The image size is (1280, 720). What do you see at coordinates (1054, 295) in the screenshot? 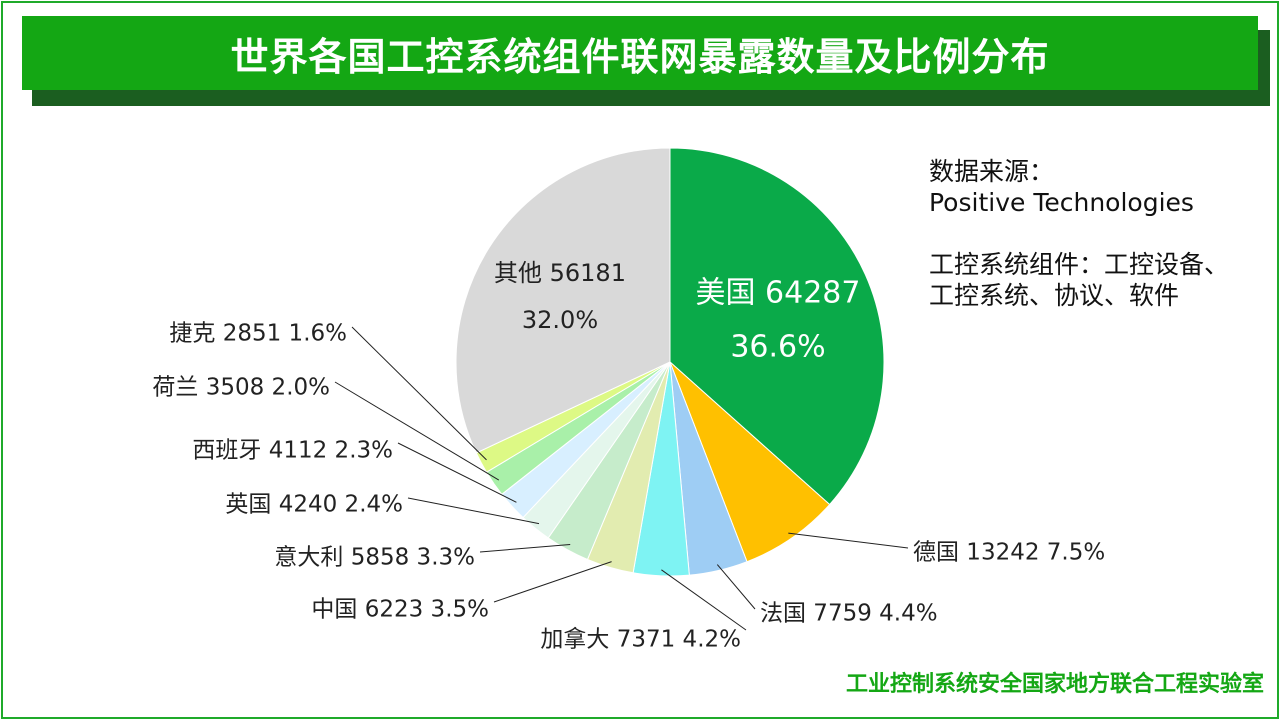
I see `component-line-2: 工控系统、协议、软件` at bounding box center [1054, 295].